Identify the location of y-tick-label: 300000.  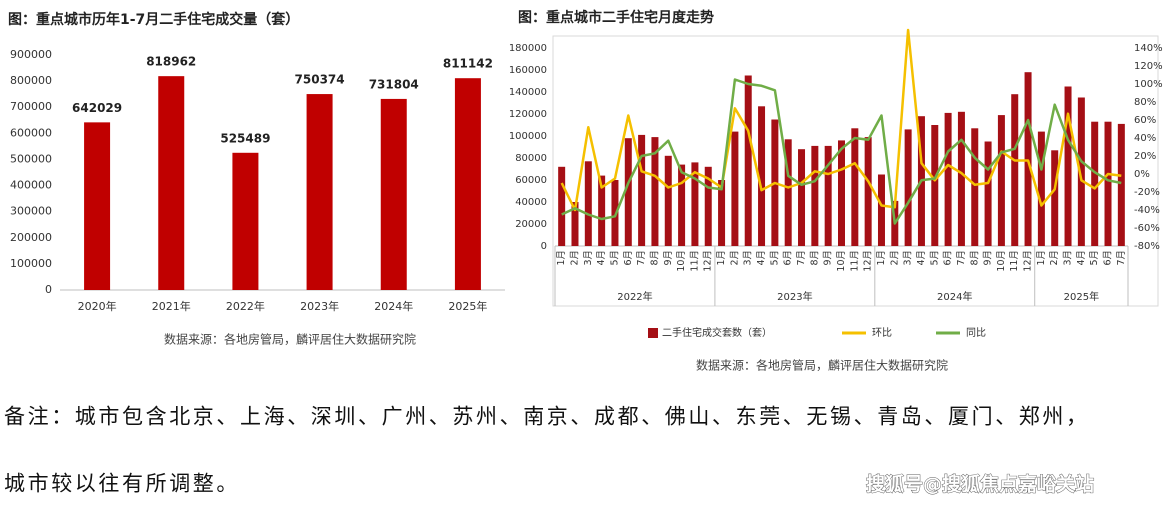
(31, 211).